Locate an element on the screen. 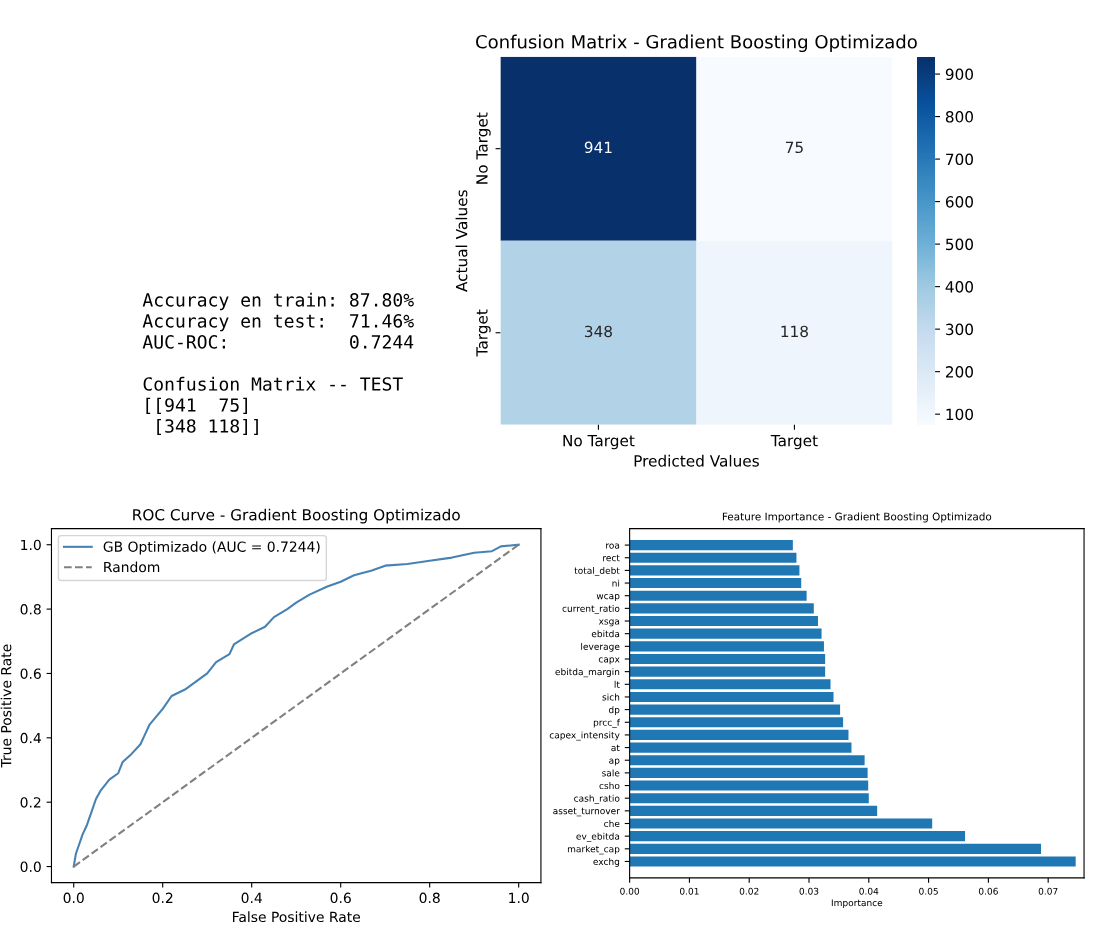 This screenshot has width=1095, height=944. color-bar-label: 500 is located at coordinates (959, 244).